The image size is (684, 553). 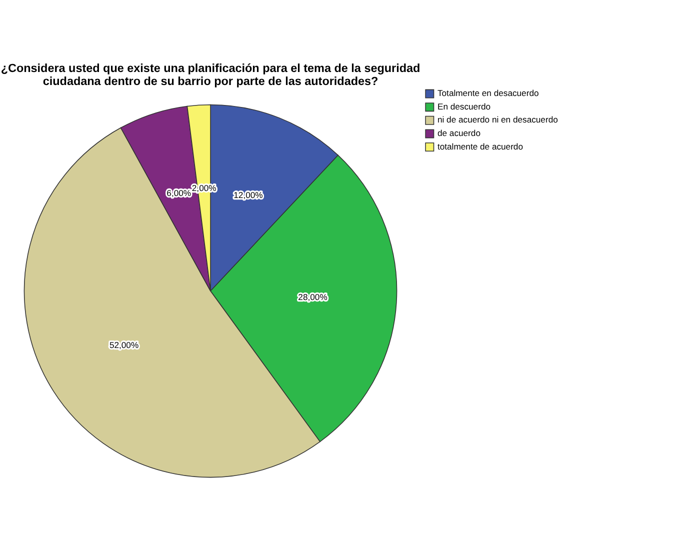 I want to click on legend-label: ni de acuerdo ni en desacuerdo, so click(x=497, y=119).